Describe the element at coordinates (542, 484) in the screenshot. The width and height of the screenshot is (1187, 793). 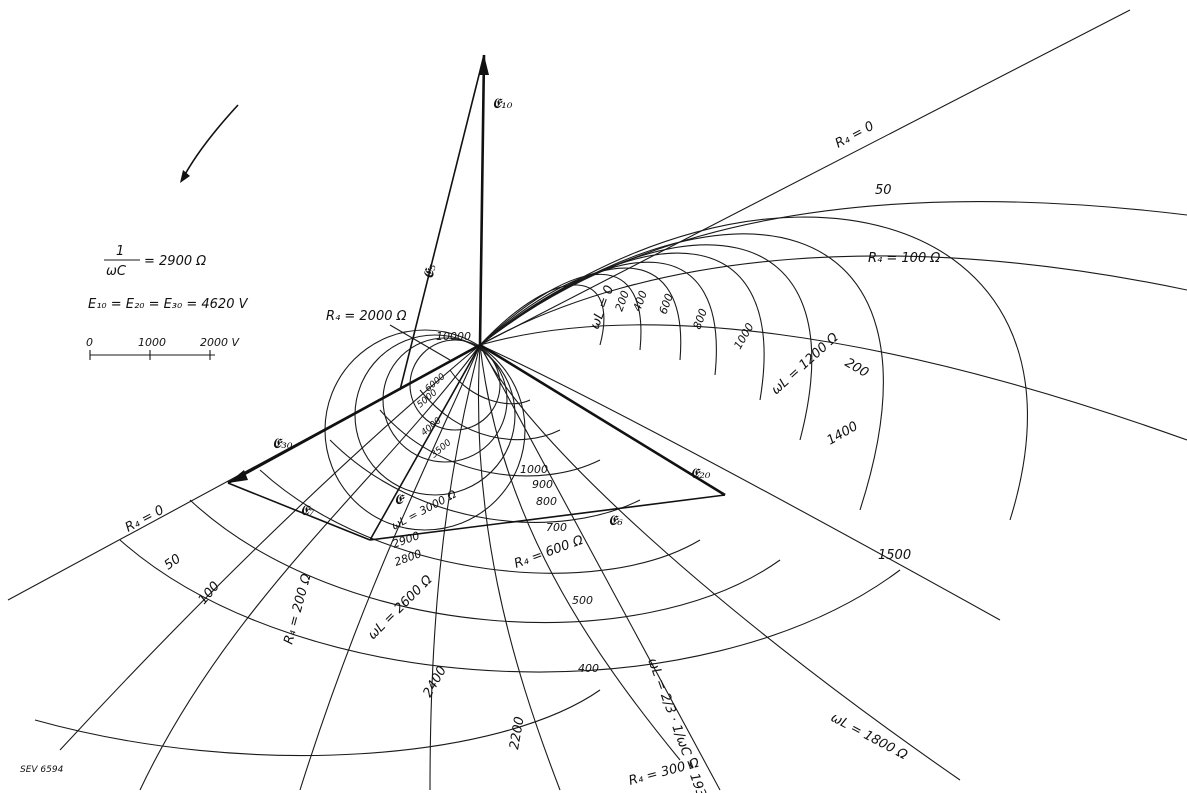
I see `label-r4-900: 900` at that location.